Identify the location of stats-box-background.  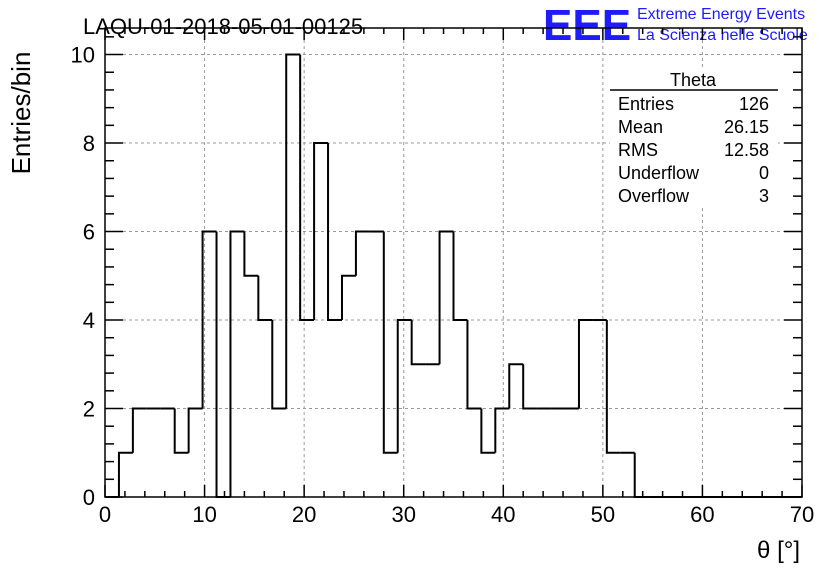
(694, 138).